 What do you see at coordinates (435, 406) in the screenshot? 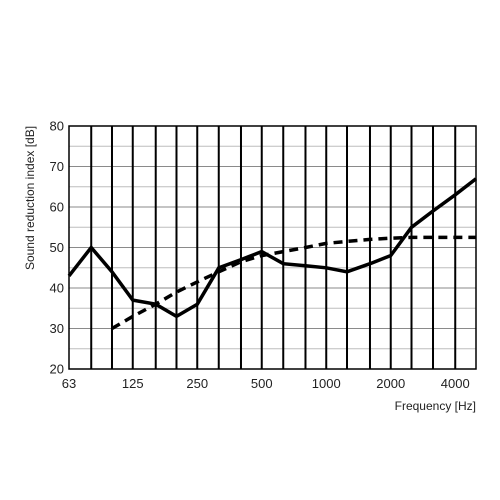
I see `x-axis-label: Frequency [Hz]` at bounding box center [435, 406].